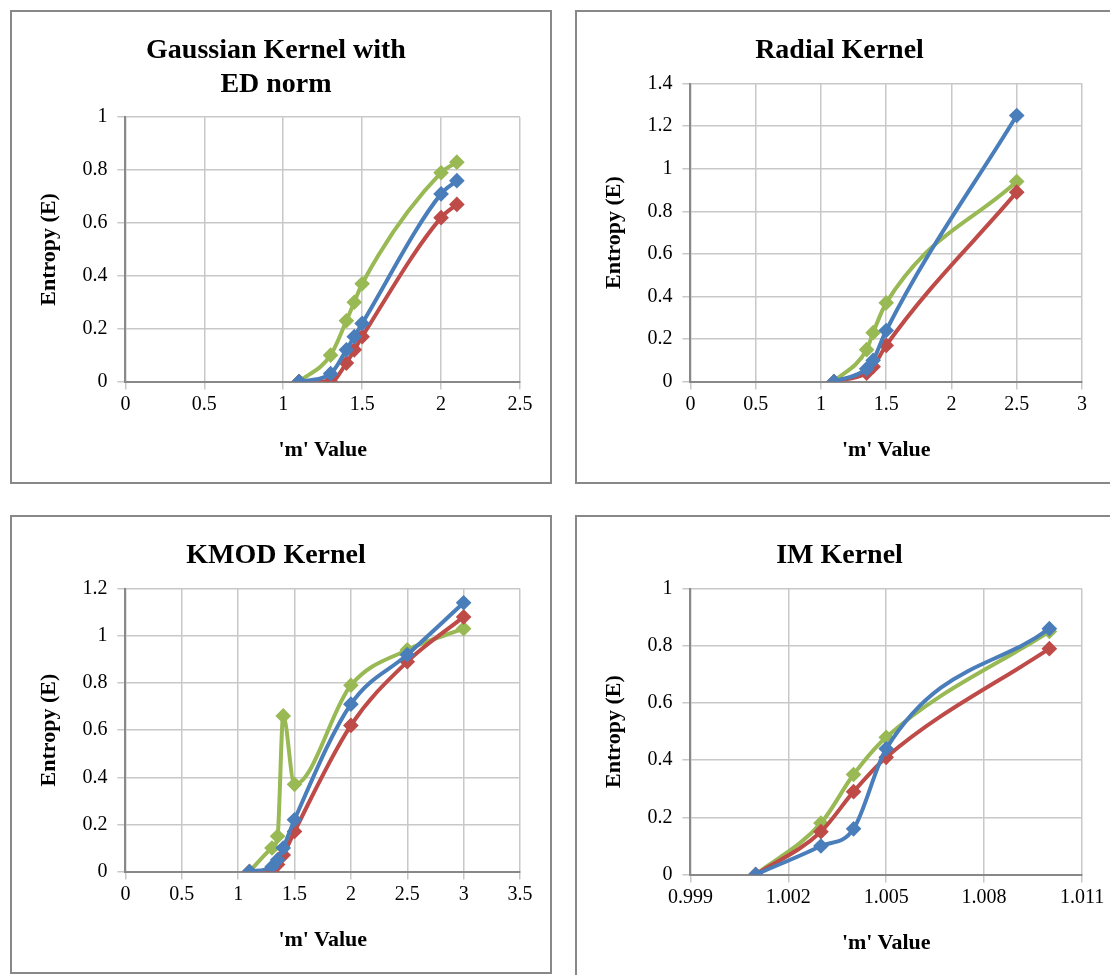 The width and height of the screenshot is (1110, 975). What do you see at coordinates (840, 49) in the screenshot?
I see `chart-title: Radial Kernel` at bounding box center [840, 49].